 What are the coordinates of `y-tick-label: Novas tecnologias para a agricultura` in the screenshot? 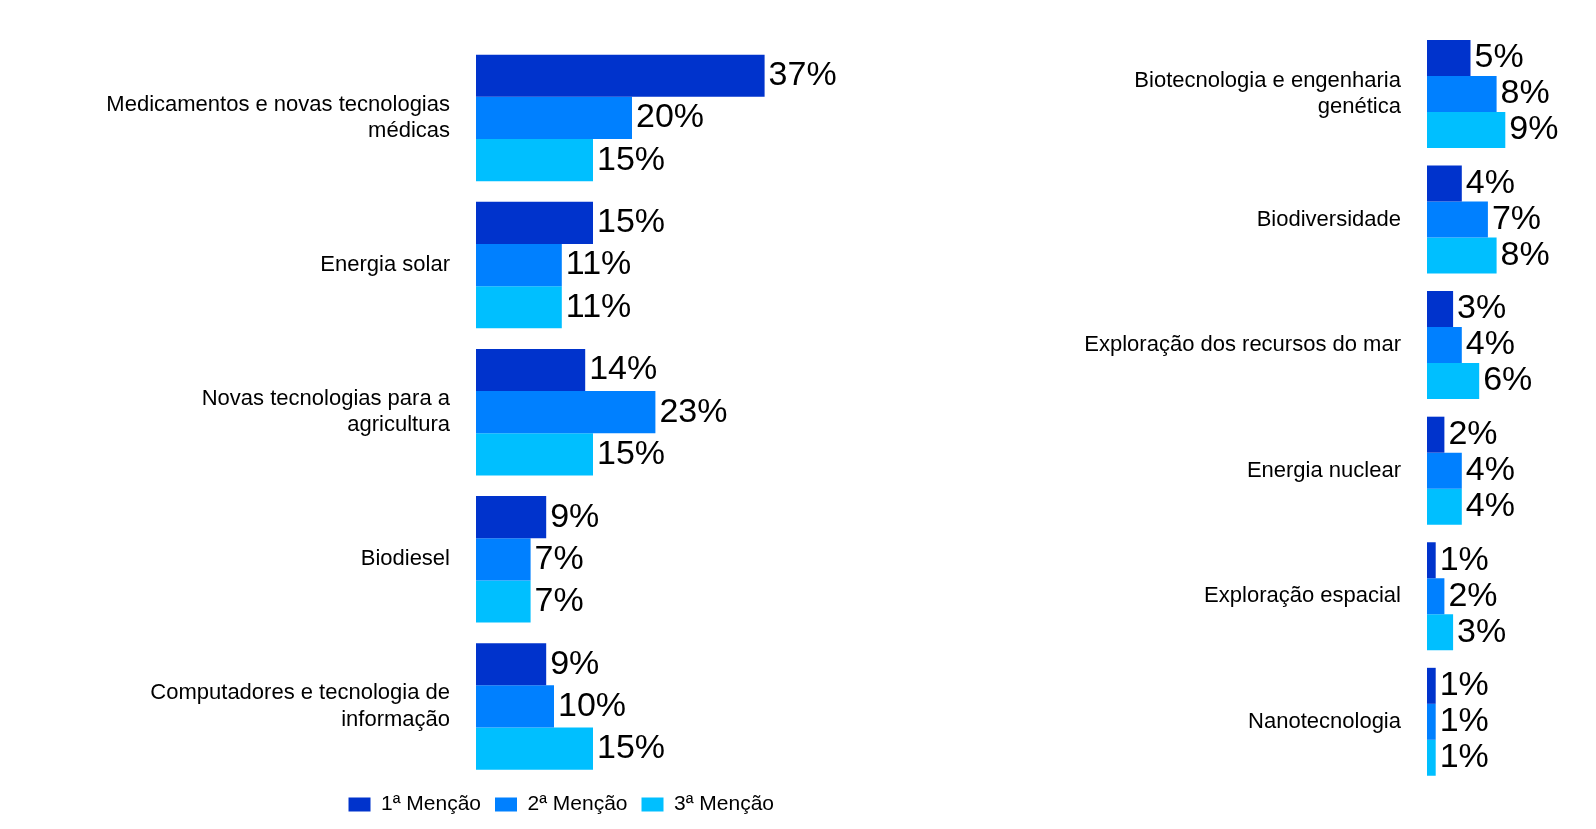 It's located at (326, 411).